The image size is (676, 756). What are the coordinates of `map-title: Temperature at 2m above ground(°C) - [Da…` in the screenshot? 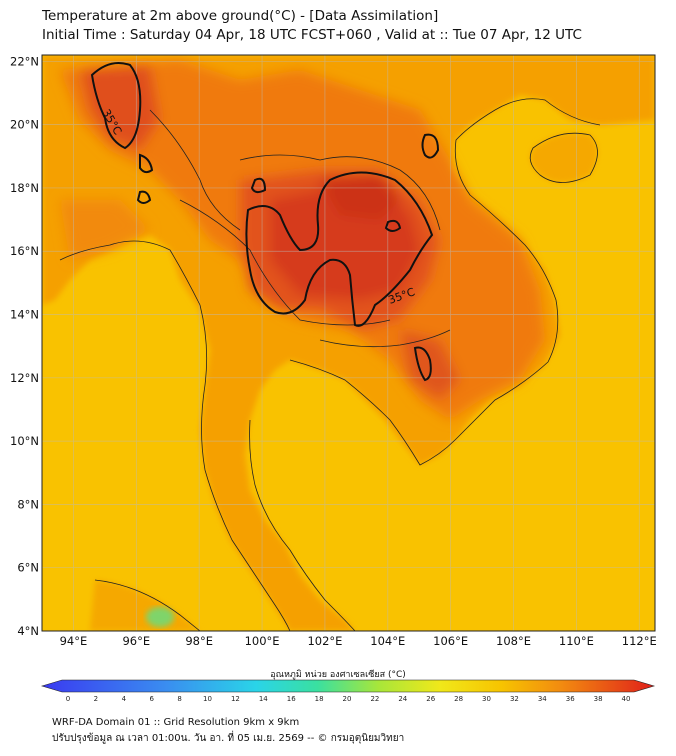 It's located at (240, 16).